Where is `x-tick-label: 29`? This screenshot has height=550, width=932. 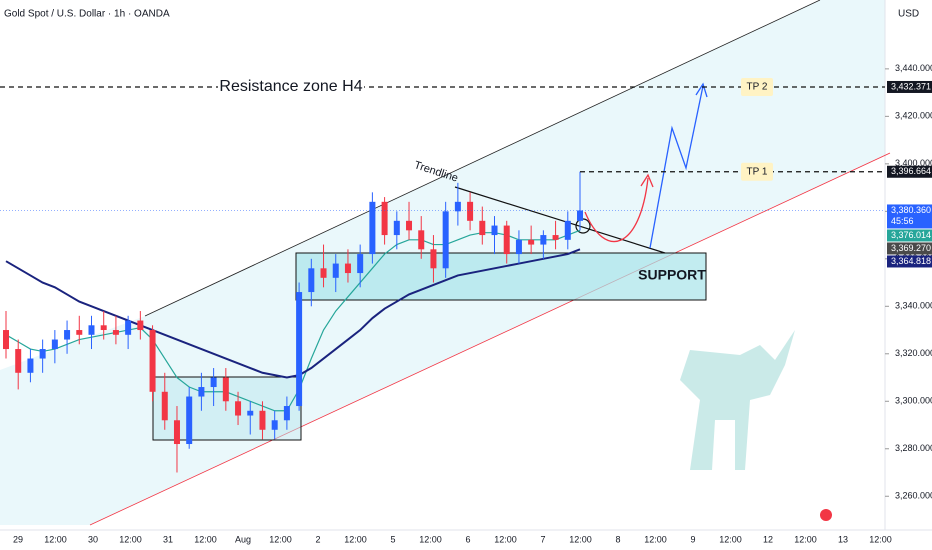 x-tick-label: 29 is located at coordinates (18, 539).